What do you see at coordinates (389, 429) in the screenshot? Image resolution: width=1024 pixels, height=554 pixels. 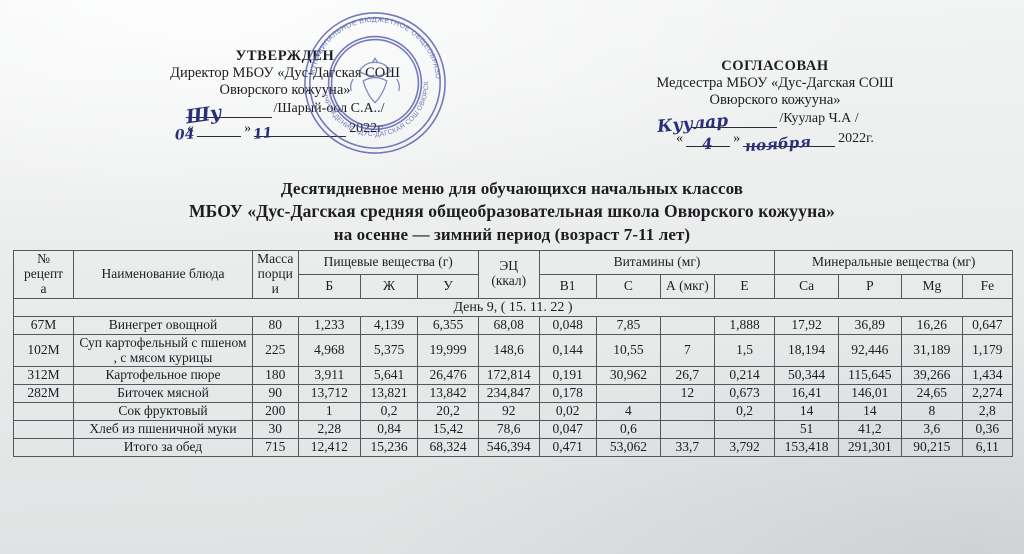 I see `cell-fat: 0,84` at bounding box center [389, 429].